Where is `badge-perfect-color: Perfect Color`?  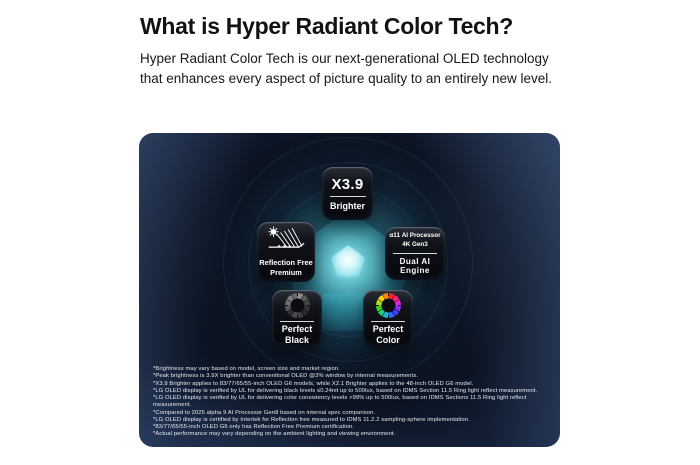
badge-perfect-color: Perfect Color is located at coordinates (388, 319).